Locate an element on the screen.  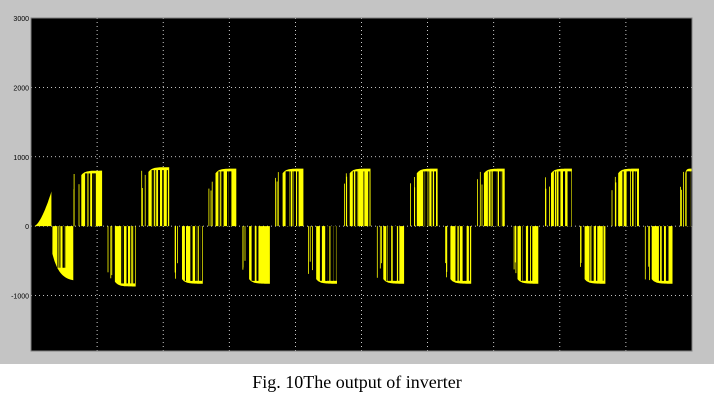
y-tick-label: 3000 is located at coordinates (21, 19).